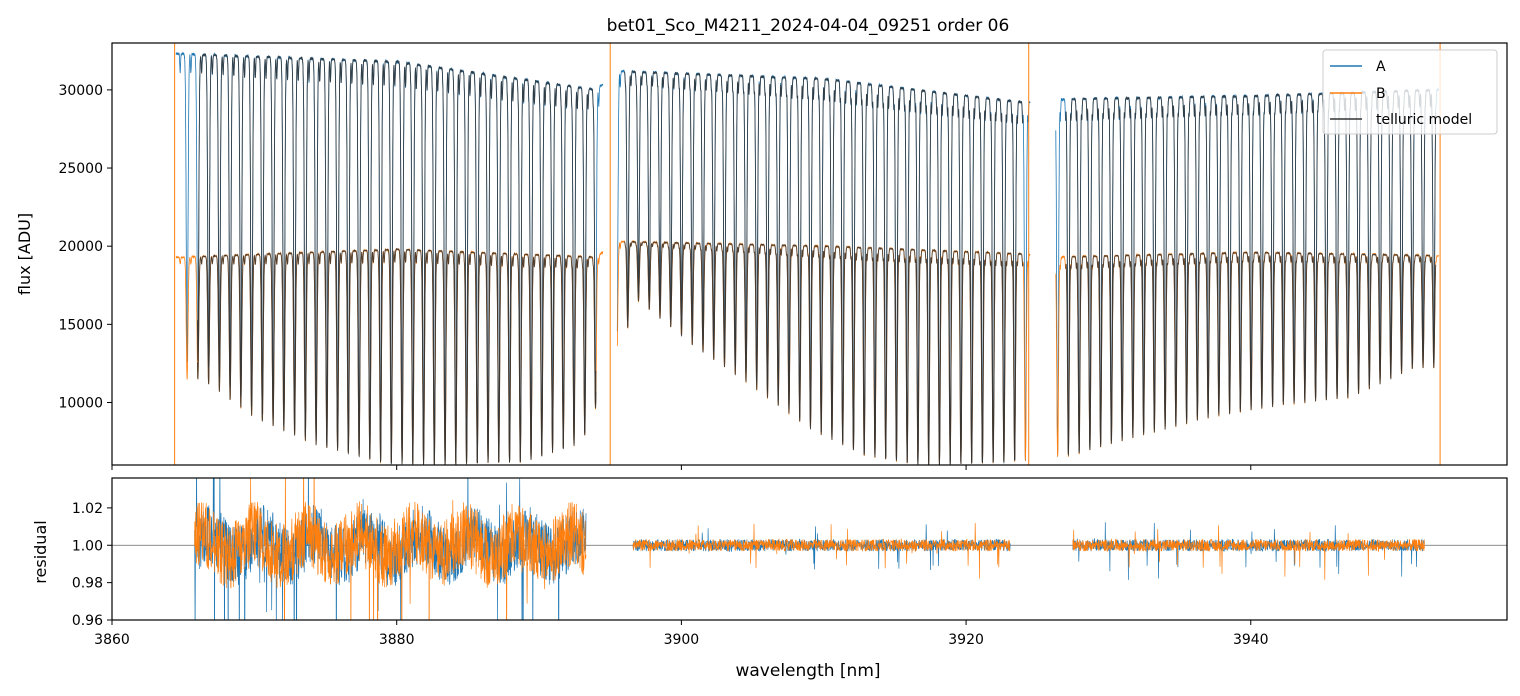  I want to click on residual-ytick-label-0: 0.96, so click(87, 621).